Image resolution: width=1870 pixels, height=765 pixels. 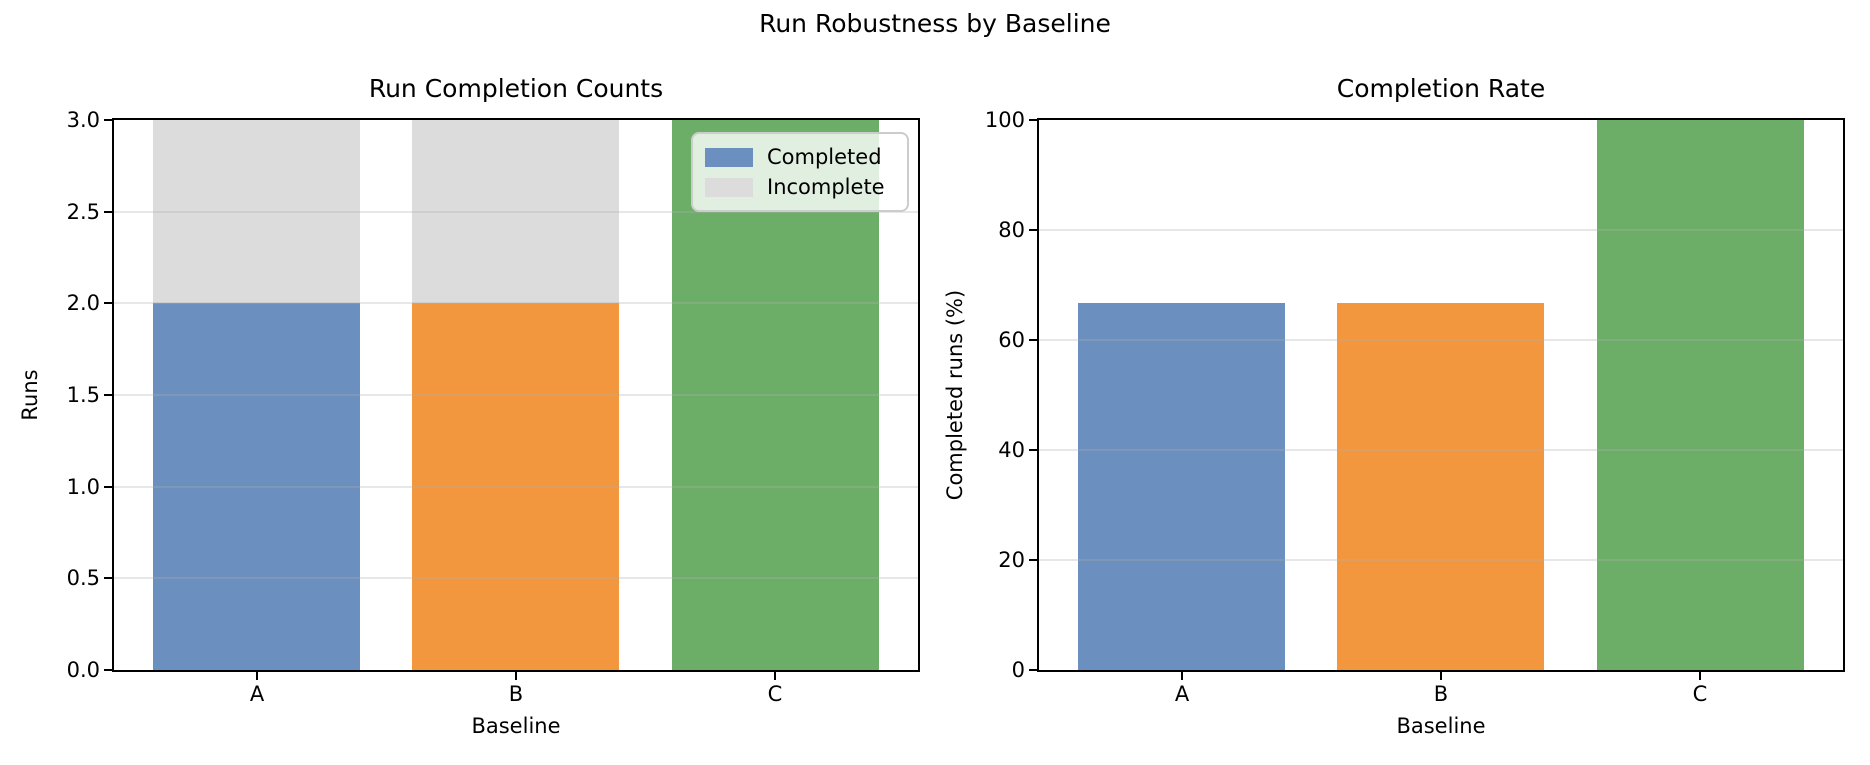 I want to click on xlabel-left: Baseline, so click(x=516, y=726).